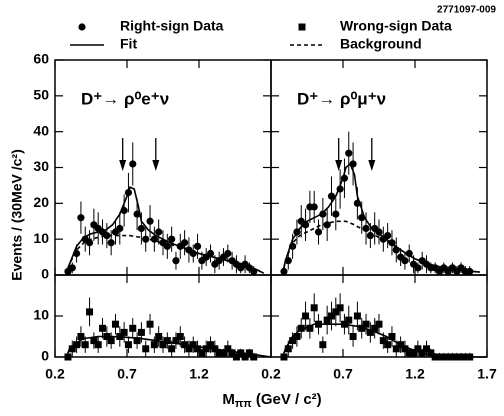 The height and width of the screenshot is (416, 504). Describe the element at coordinates (343, 374) in the screenshot. I see `x-tick-label: 0.7` at that location.